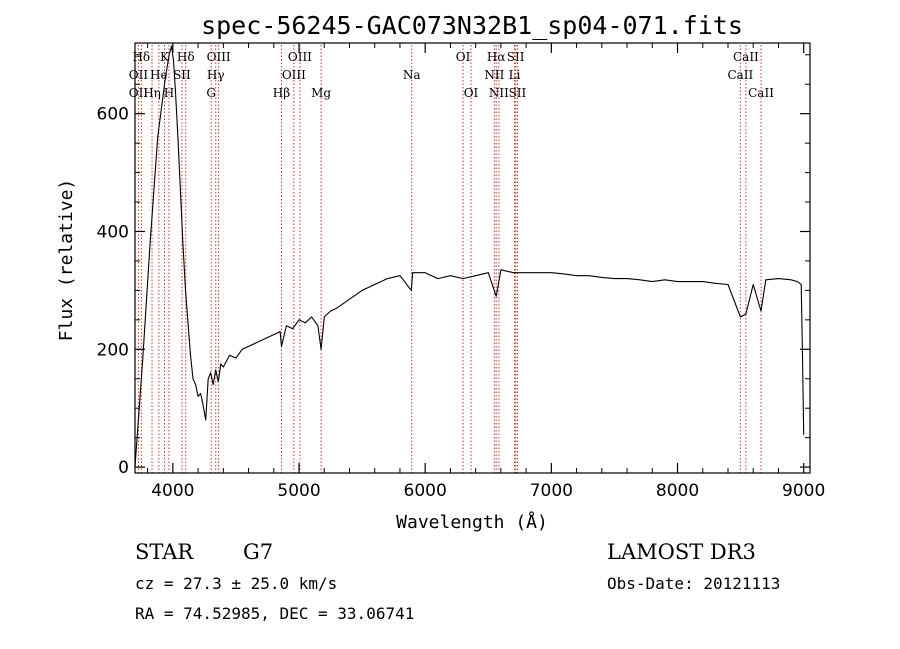  I want to click on y-axis-label: Flux (relative), so click(66, 260).